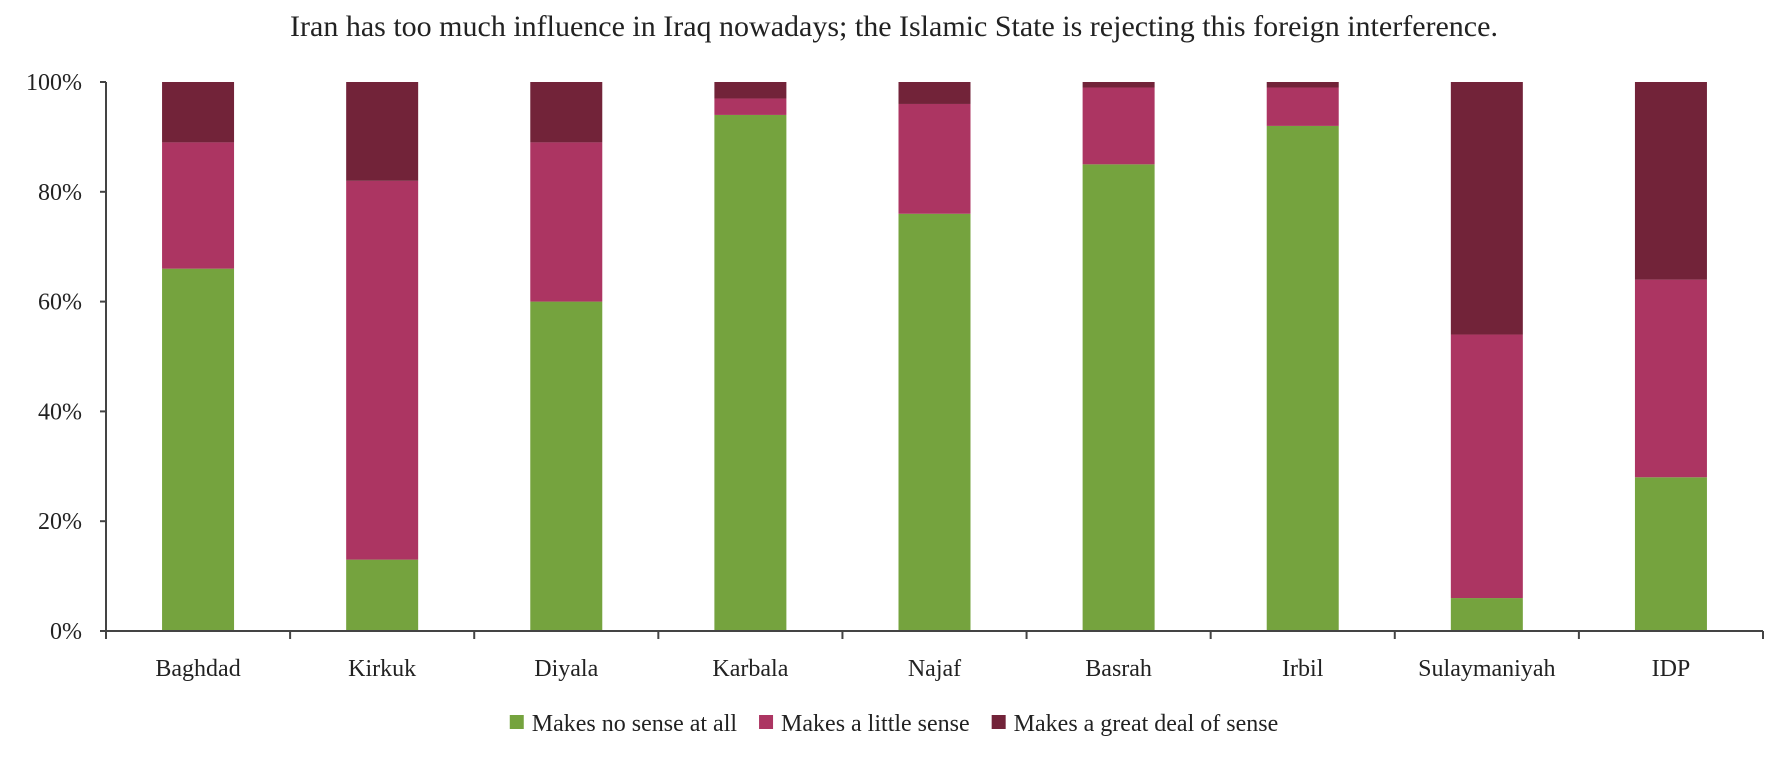 The width and height of the screenshot is (1789, 762). What do you see at coordinates (1303, 669) in the screenshot?
I see `x-tick-label: Irbil` at bounding box center [1303, 669].